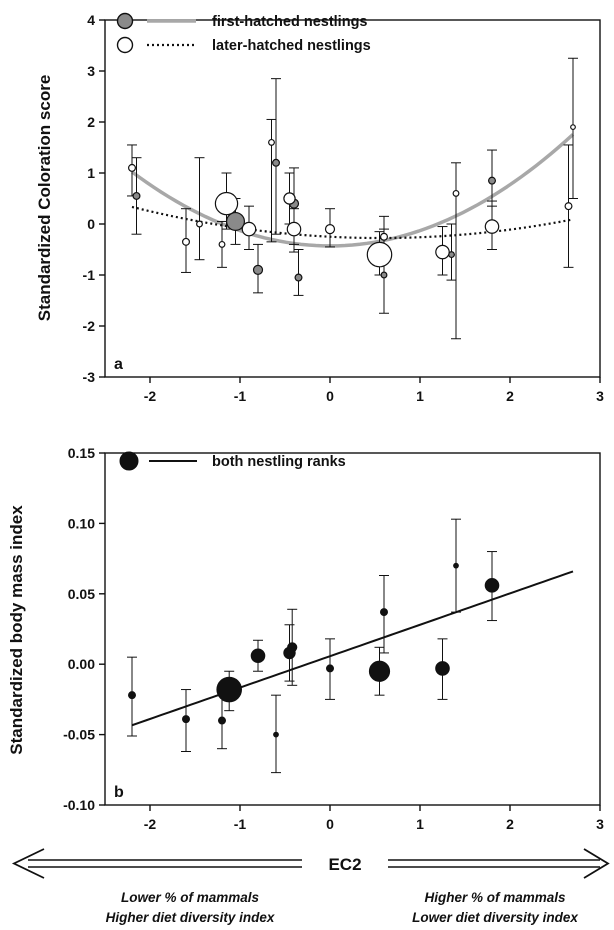  I want to click on panel-b-x-tick-label: 3, so click(600, 824).